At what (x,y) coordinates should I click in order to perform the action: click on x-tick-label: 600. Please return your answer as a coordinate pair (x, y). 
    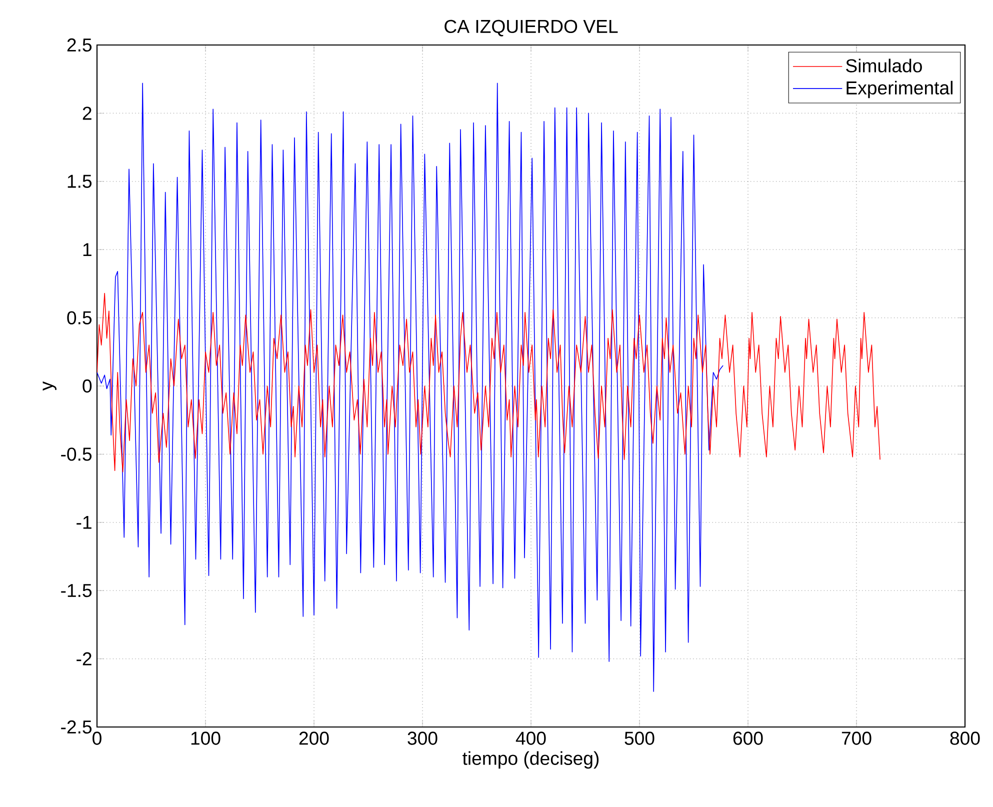
    Looking at the image, I should click on (748, 738).